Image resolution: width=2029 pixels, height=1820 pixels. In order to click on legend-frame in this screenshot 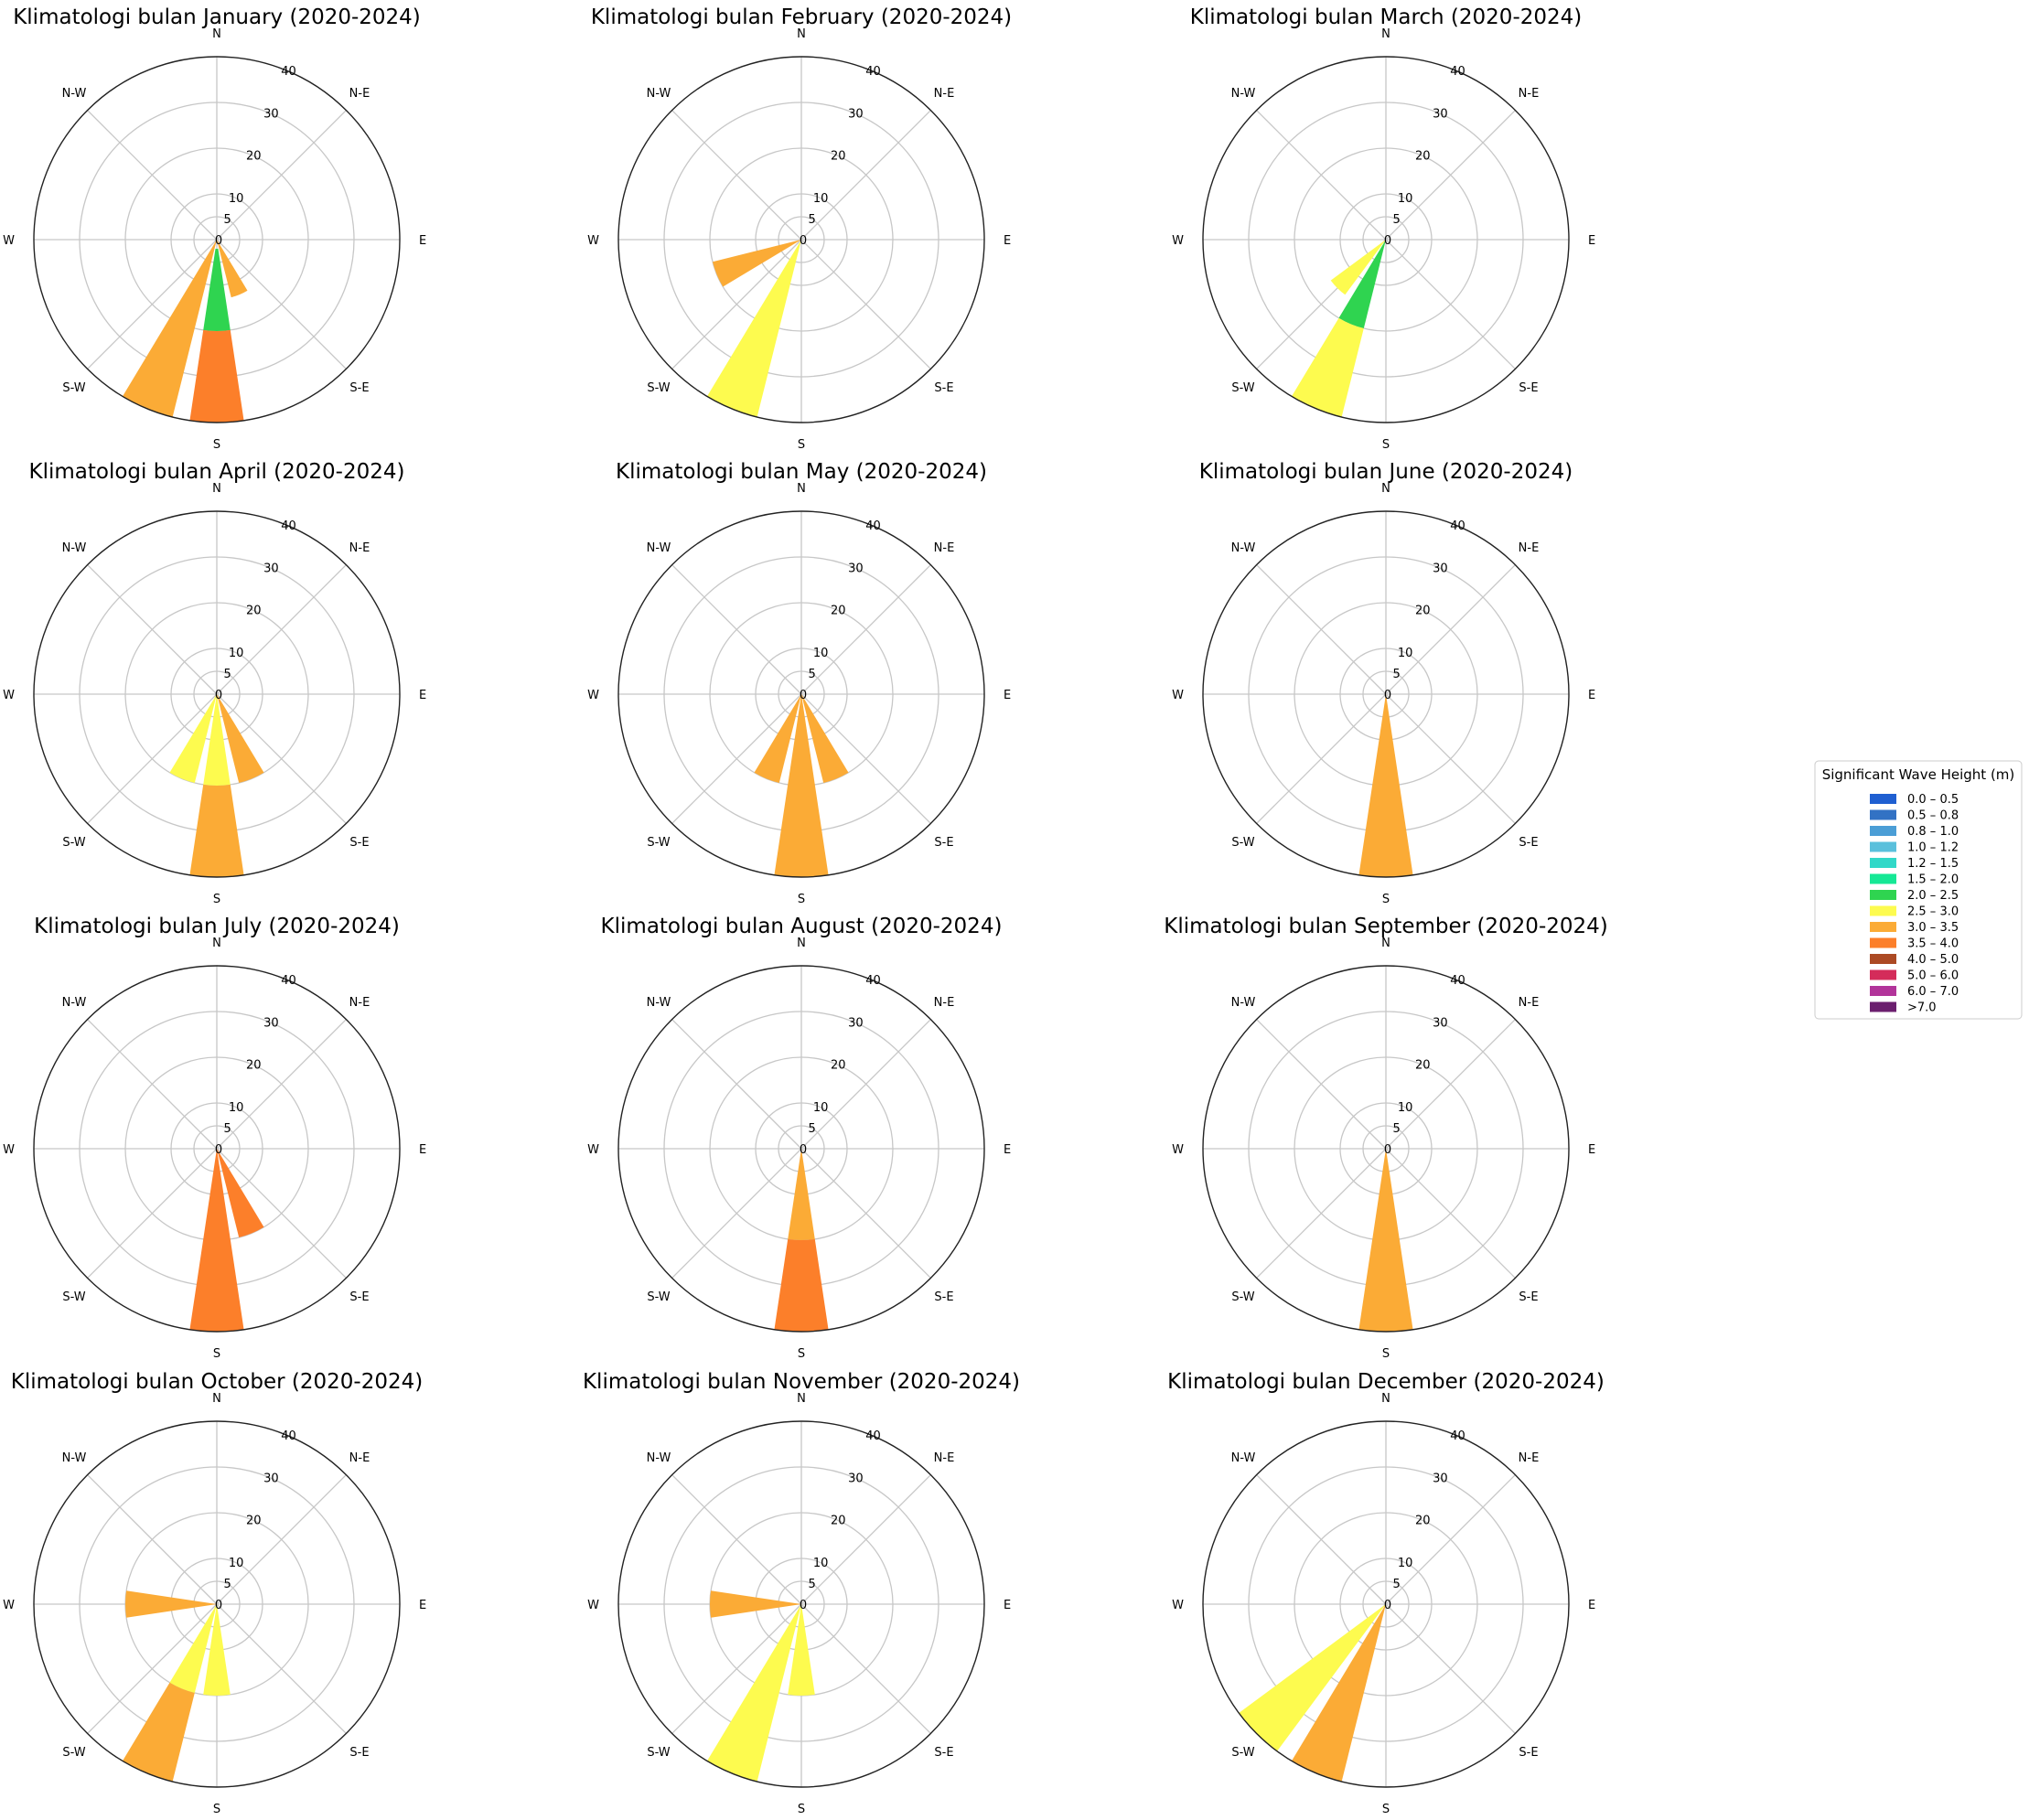, I will do `click(1918, 890)`.